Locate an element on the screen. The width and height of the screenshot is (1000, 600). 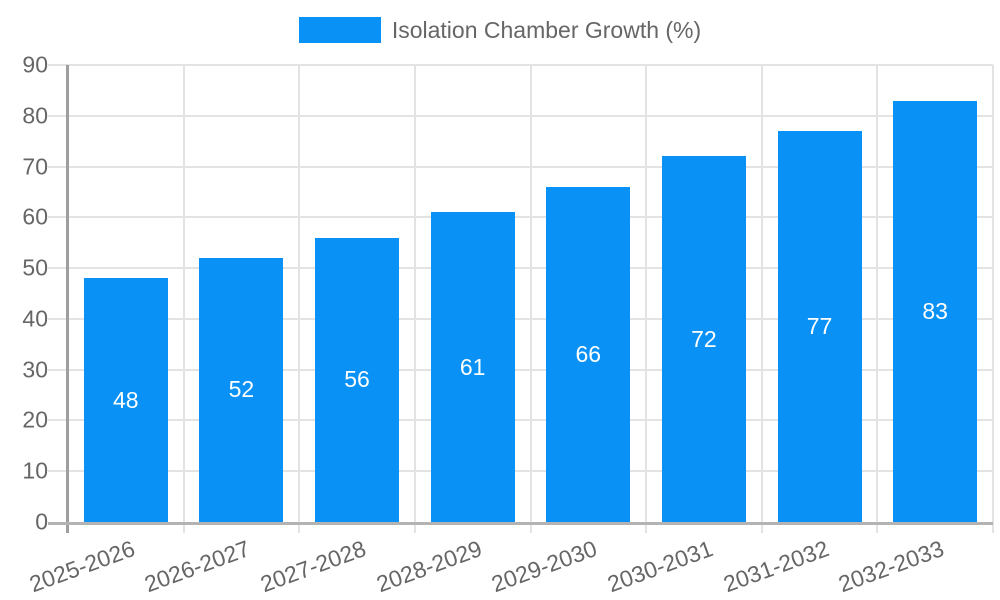
x-tick-label: 2031-2032 is located at coordinates (775, 566).